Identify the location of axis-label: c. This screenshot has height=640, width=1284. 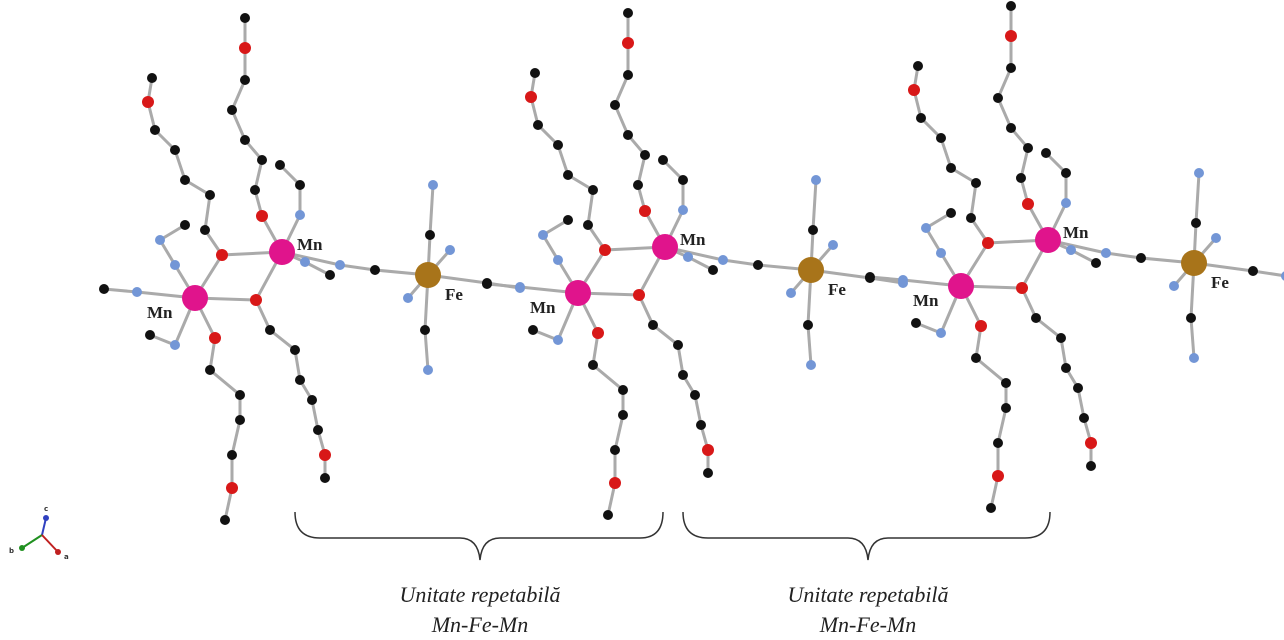
(46, 509).